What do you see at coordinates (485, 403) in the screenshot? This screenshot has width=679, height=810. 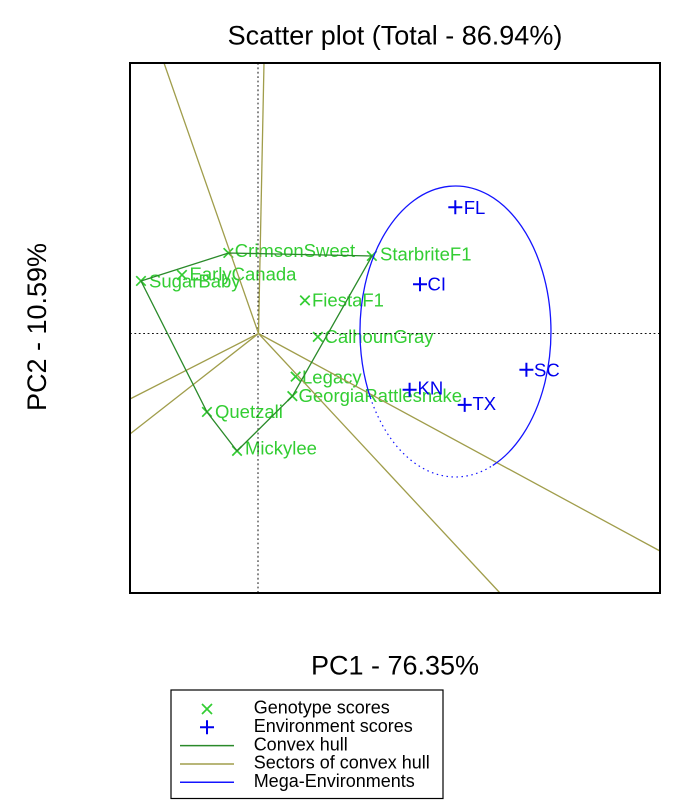 I see `svg-text: TX` at bounding box center [485, 403].